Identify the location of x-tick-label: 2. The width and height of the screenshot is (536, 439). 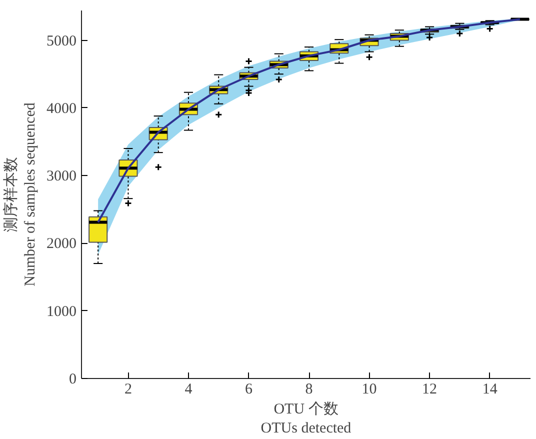
(128, 390).